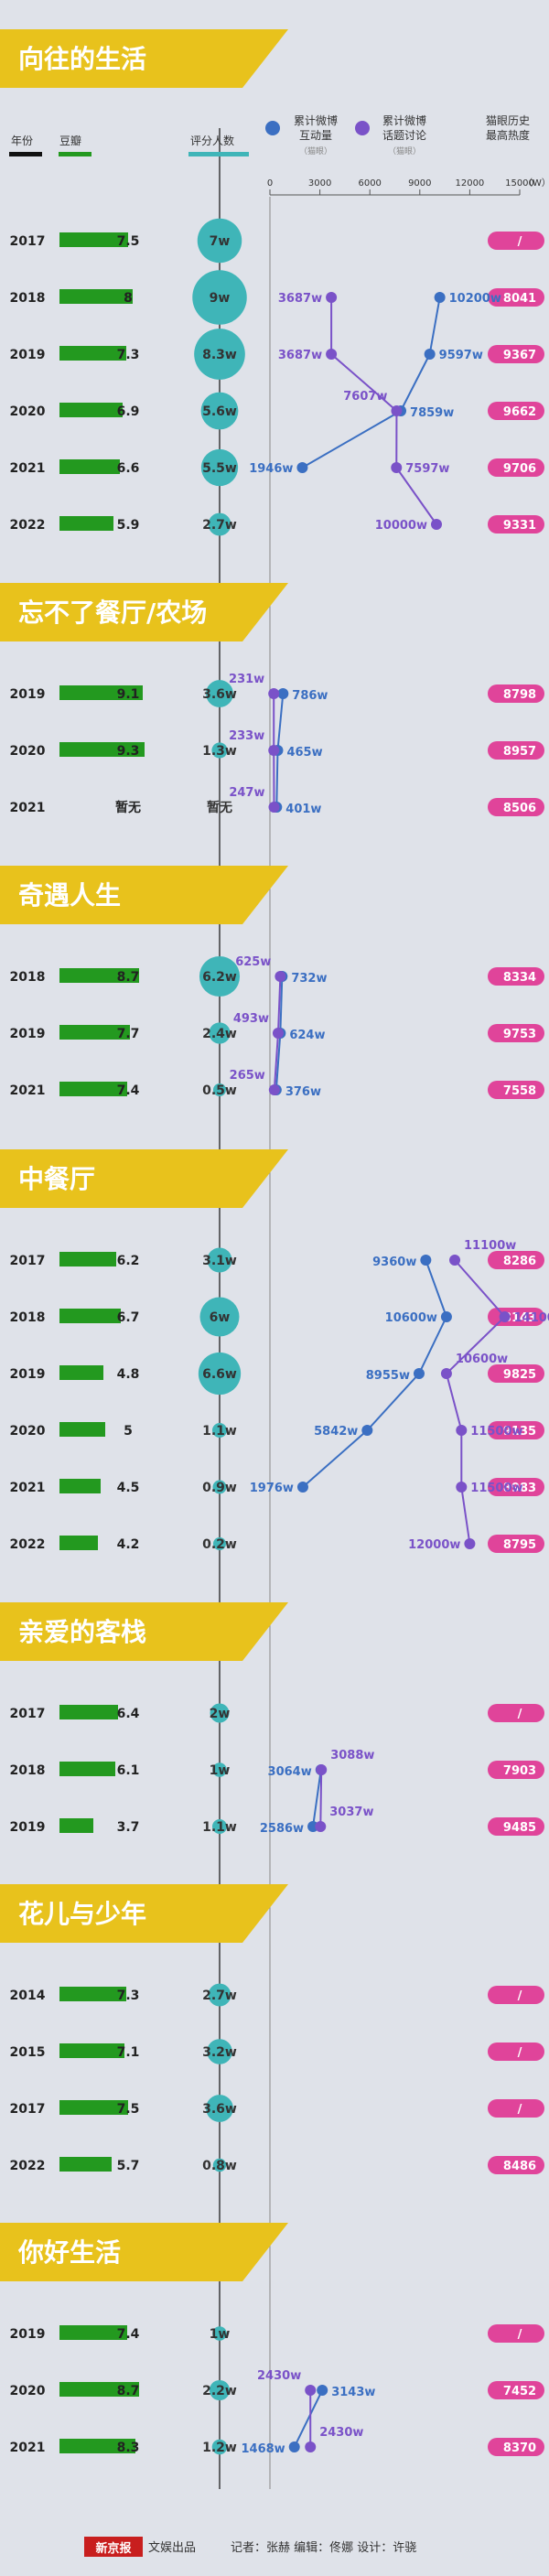 This screenshot has width=549, height=2576. What do you see at coordinates (128, 298) in the screenshot?
I see `douban-value: 8` at bounding box center [128, 298].